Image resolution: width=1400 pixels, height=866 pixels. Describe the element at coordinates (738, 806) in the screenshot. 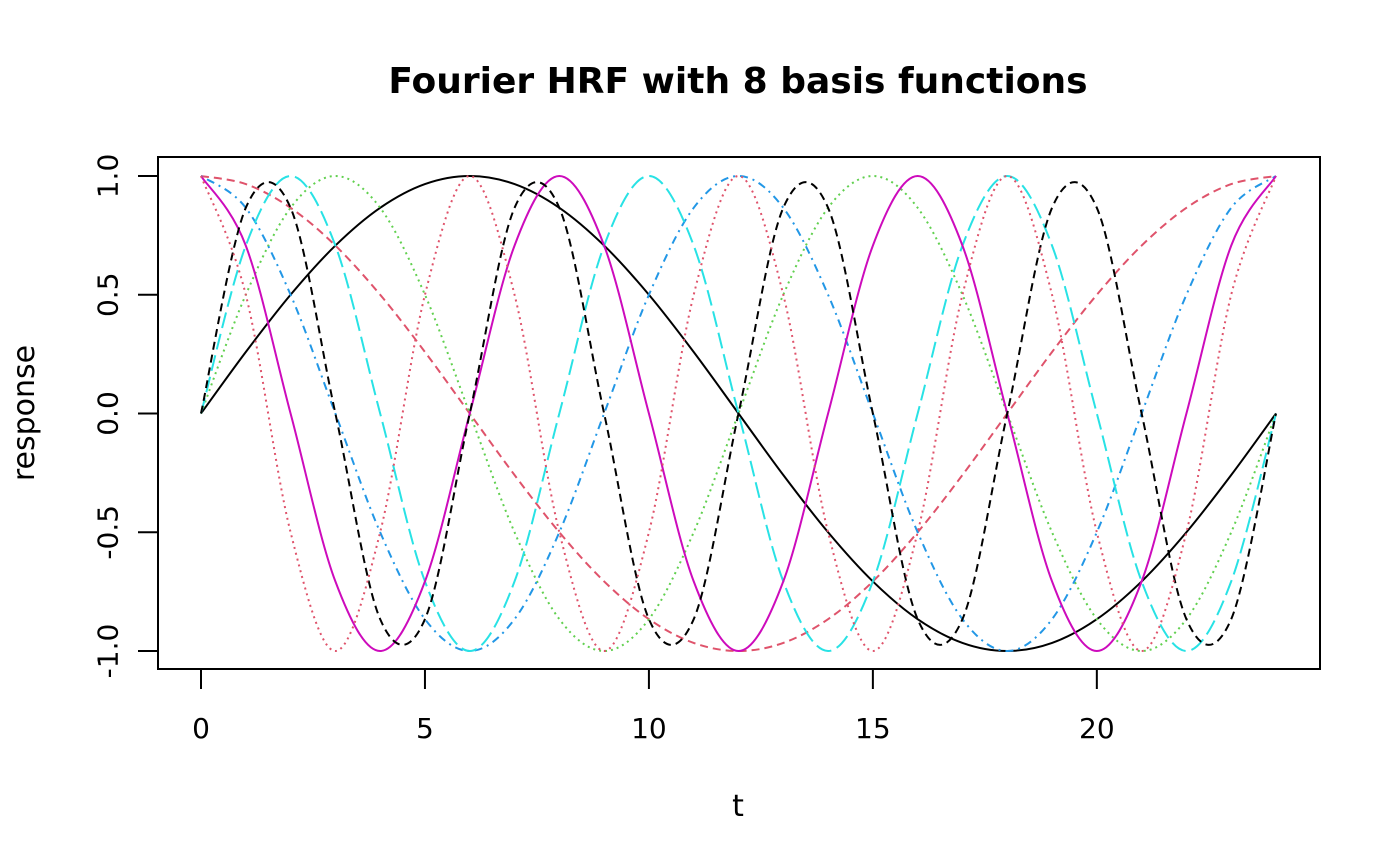

I see `x-axis-label: t` at that location.